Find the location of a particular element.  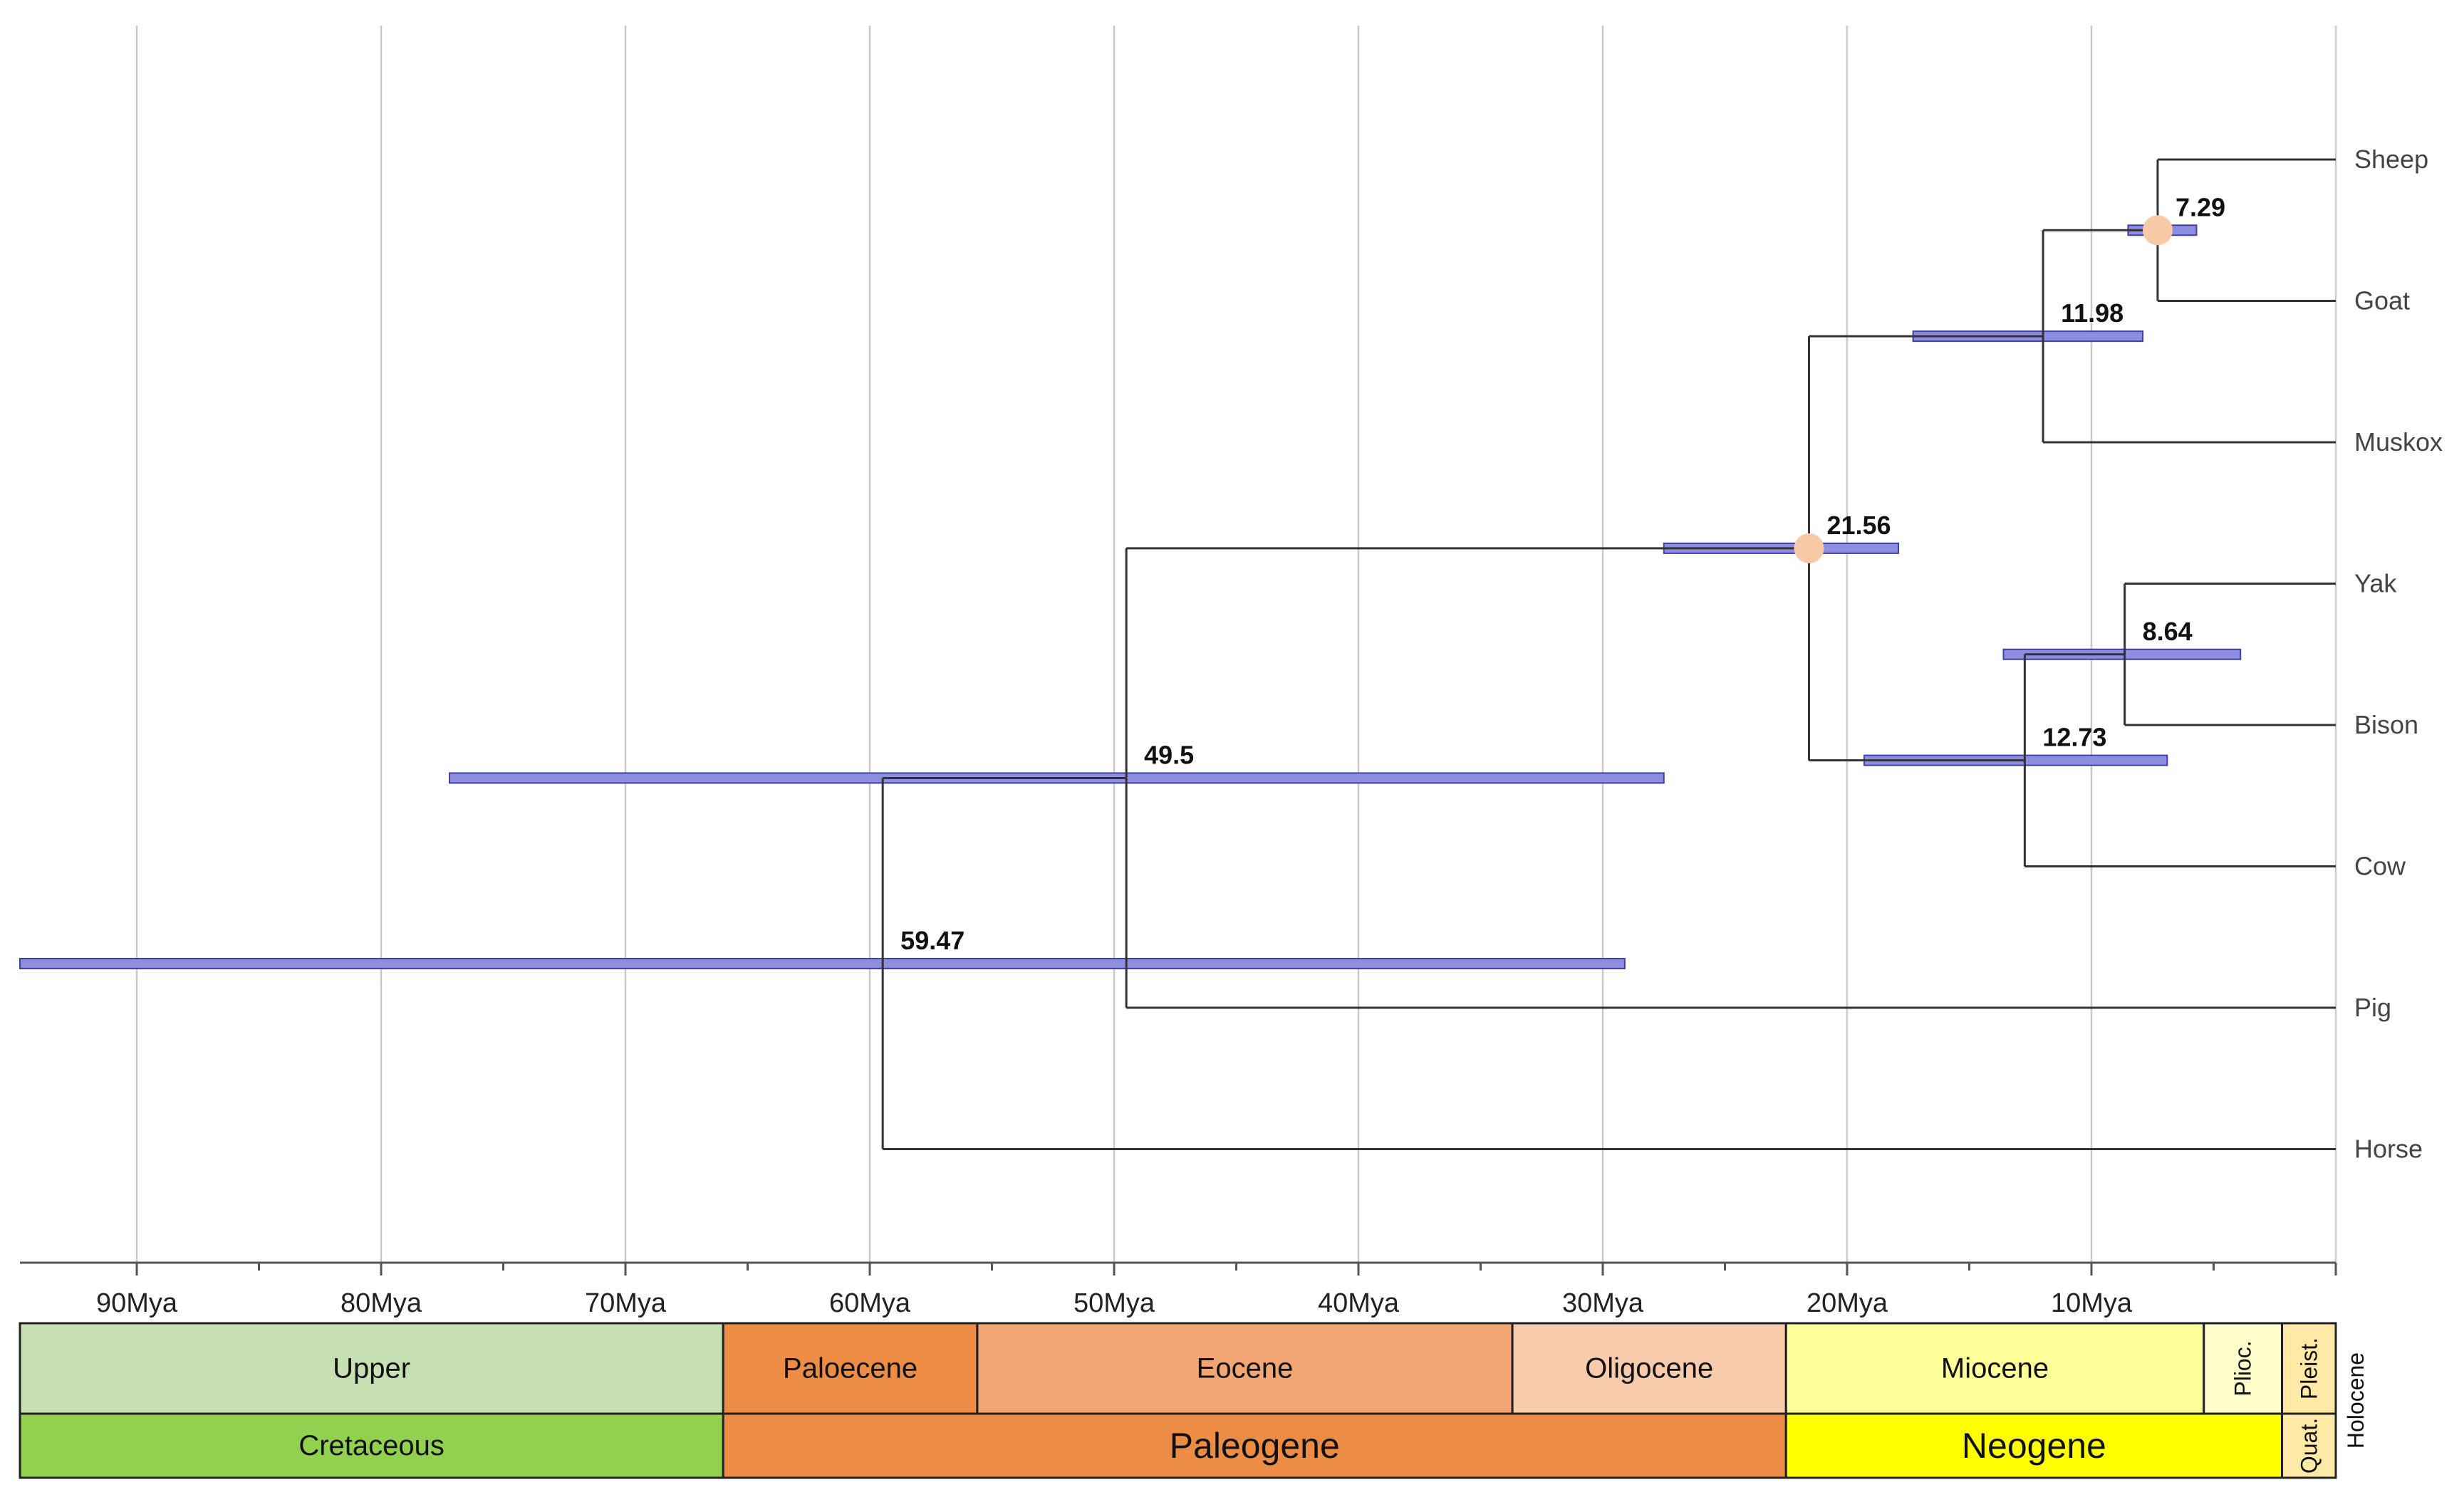

epoch-label-holocene: Holocene is located at coordinates (2356, 1400).